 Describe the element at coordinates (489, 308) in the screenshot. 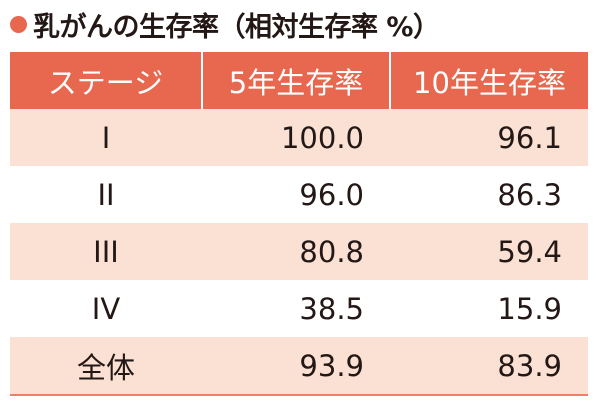

I see `cell-ten-year: 15.9` at that location.